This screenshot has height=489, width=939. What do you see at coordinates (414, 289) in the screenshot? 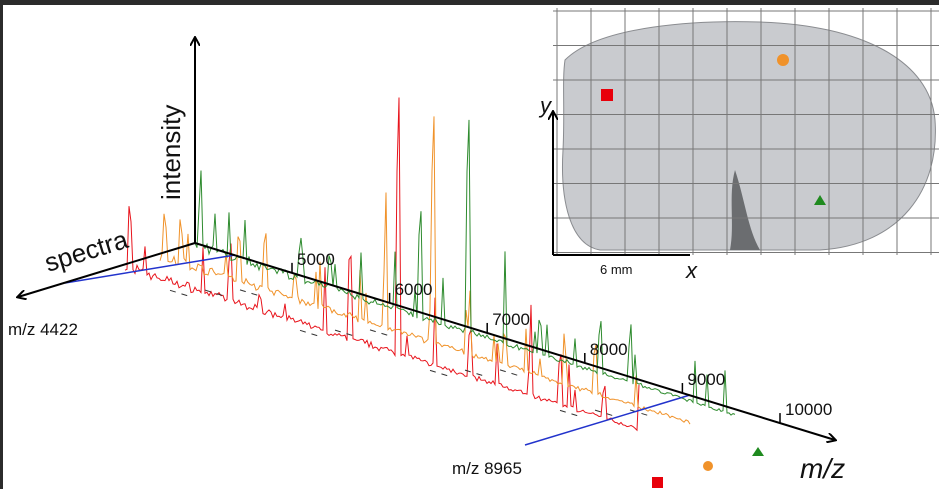
I see `mz-tick-label: 6000` at bounding box center [414, 289].